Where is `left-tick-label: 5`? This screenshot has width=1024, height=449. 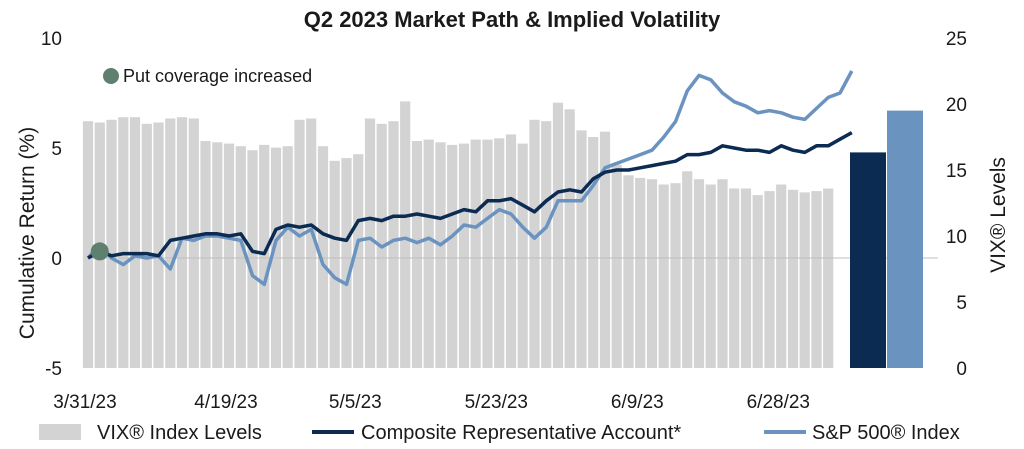 left-tick-label: 5 is located at coordinates (56, 149).